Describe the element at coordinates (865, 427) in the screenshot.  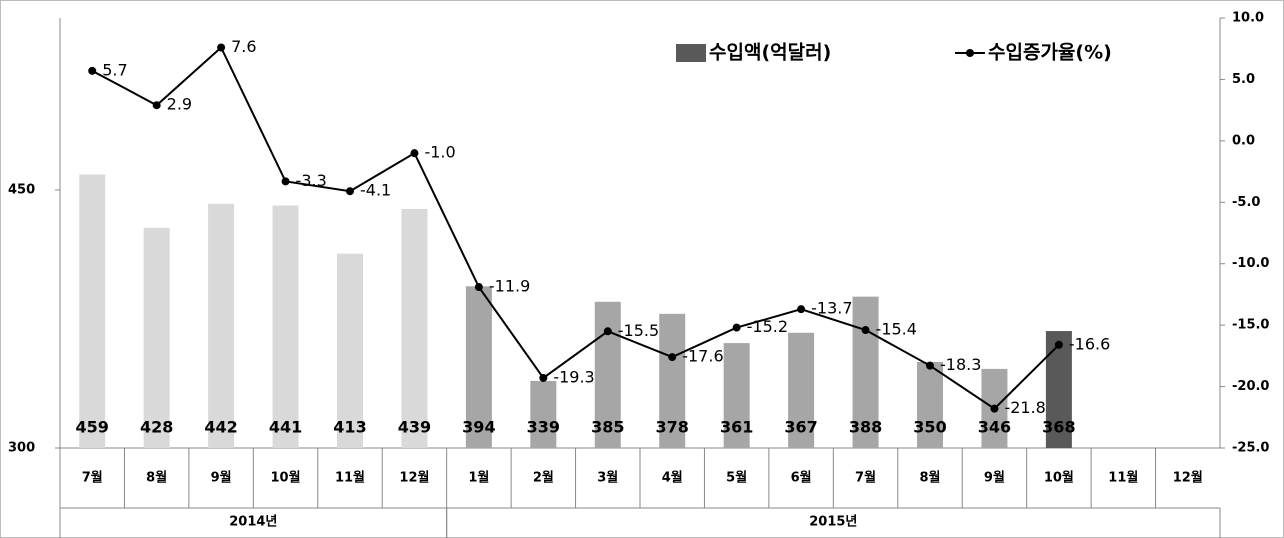
I see `bar-label: 388` at that location.